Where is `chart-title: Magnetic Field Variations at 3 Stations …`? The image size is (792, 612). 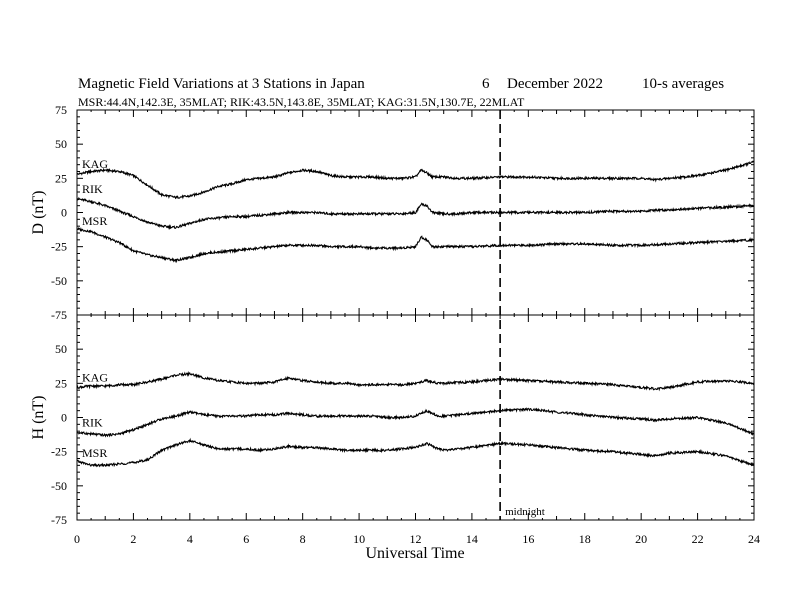 chart-title: Magnetic Field Variations at 3 Stations … is located at coordinates (221, 84).